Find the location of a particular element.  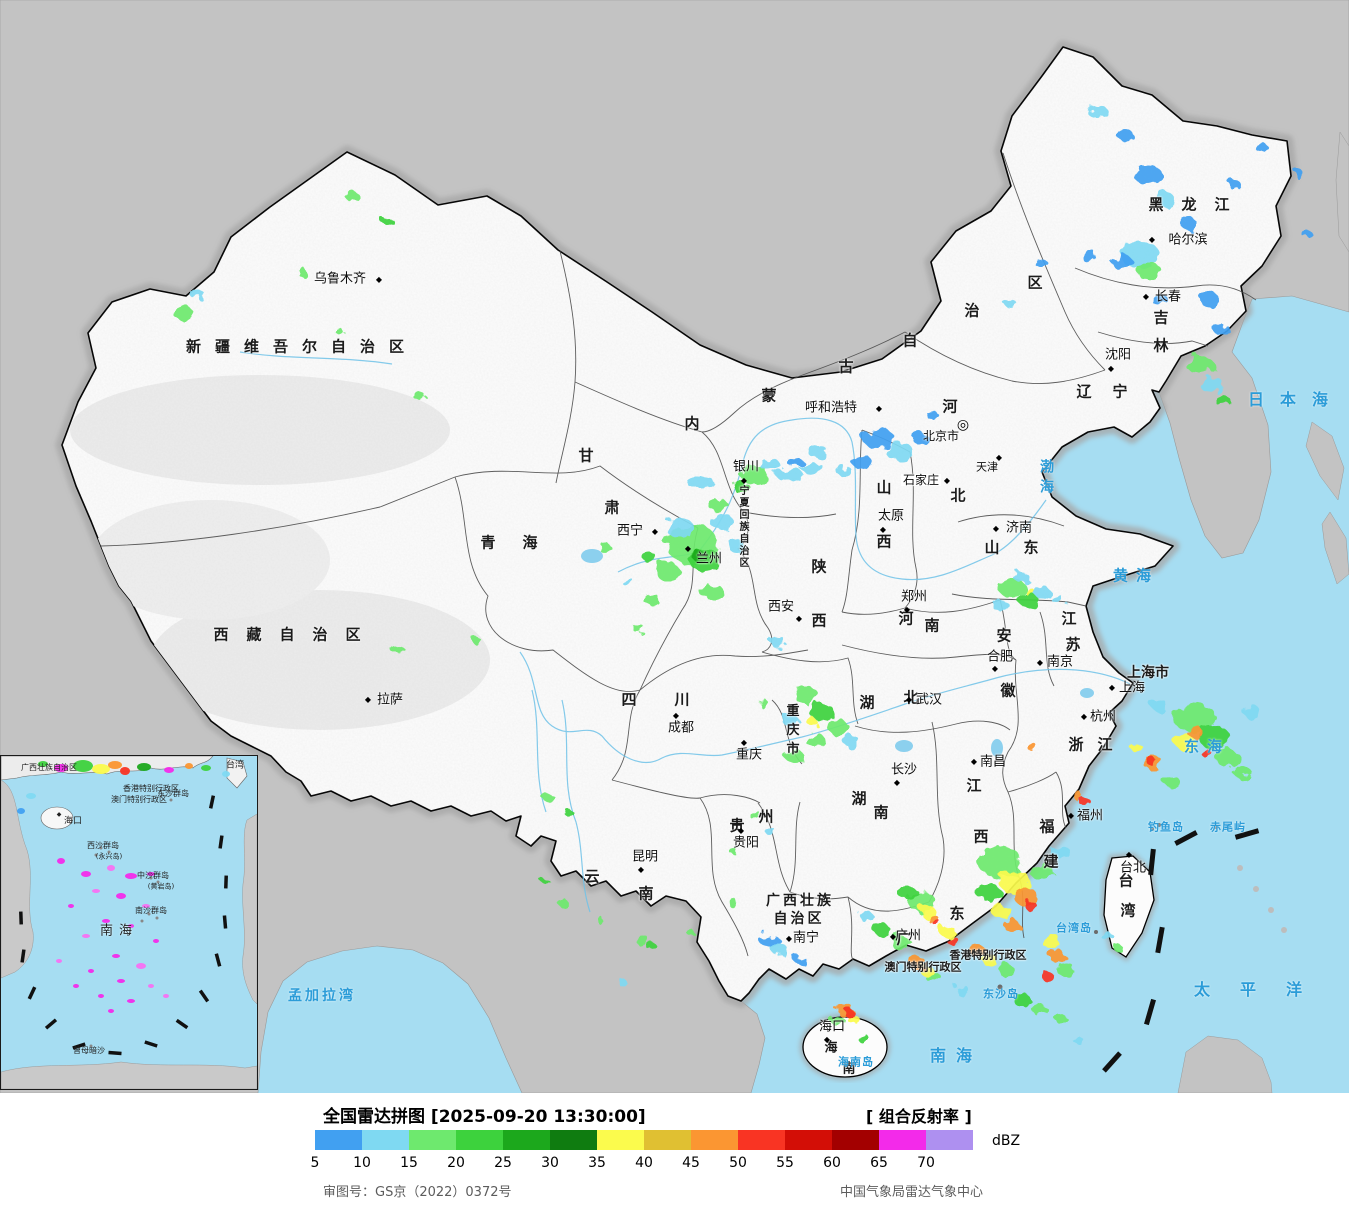

review-number: 审图号：GS京（2022）0372号 is located at coordinates (417, 1192).